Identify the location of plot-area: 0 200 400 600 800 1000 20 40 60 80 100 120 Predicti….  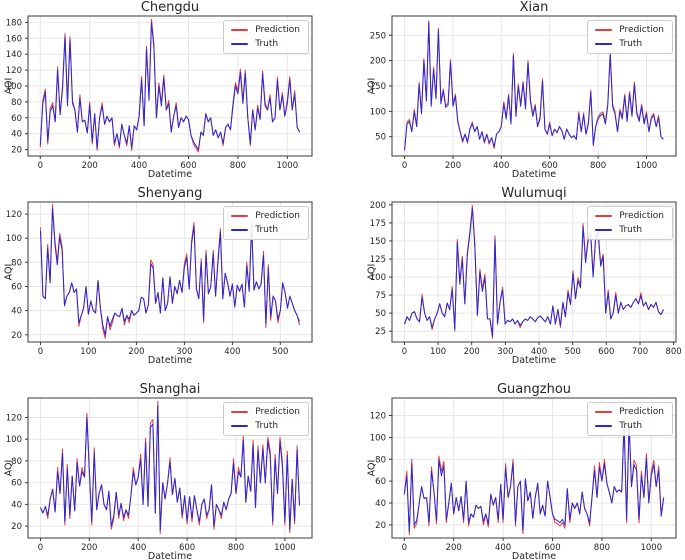
(523, 475).